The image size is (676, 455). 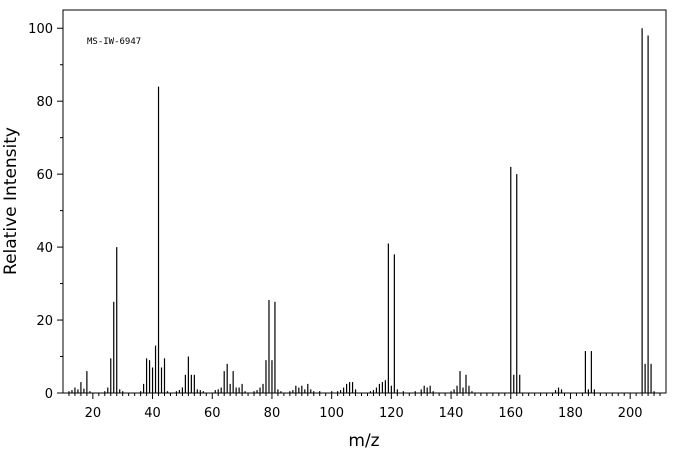 What do you see at coordinates (364, 407) in the screenshot?
I see `x-axis-ticks: 20 40 60 80 100 120 140 160 180 200` at bounding box center [364, 407].